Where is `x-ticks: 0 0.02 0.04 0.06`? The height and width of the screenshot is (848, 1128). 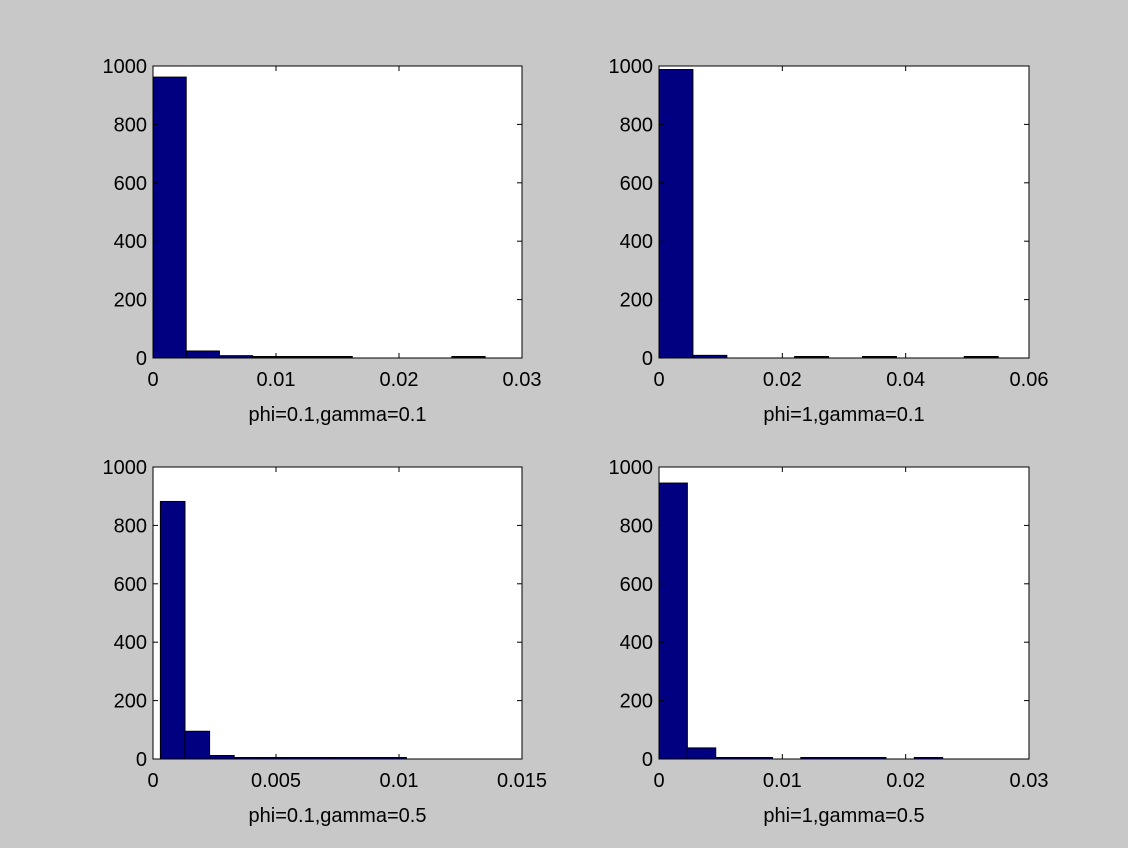
x-ticks: 0 0.02 0.04 0.06 is located at coordinates (850, 228).